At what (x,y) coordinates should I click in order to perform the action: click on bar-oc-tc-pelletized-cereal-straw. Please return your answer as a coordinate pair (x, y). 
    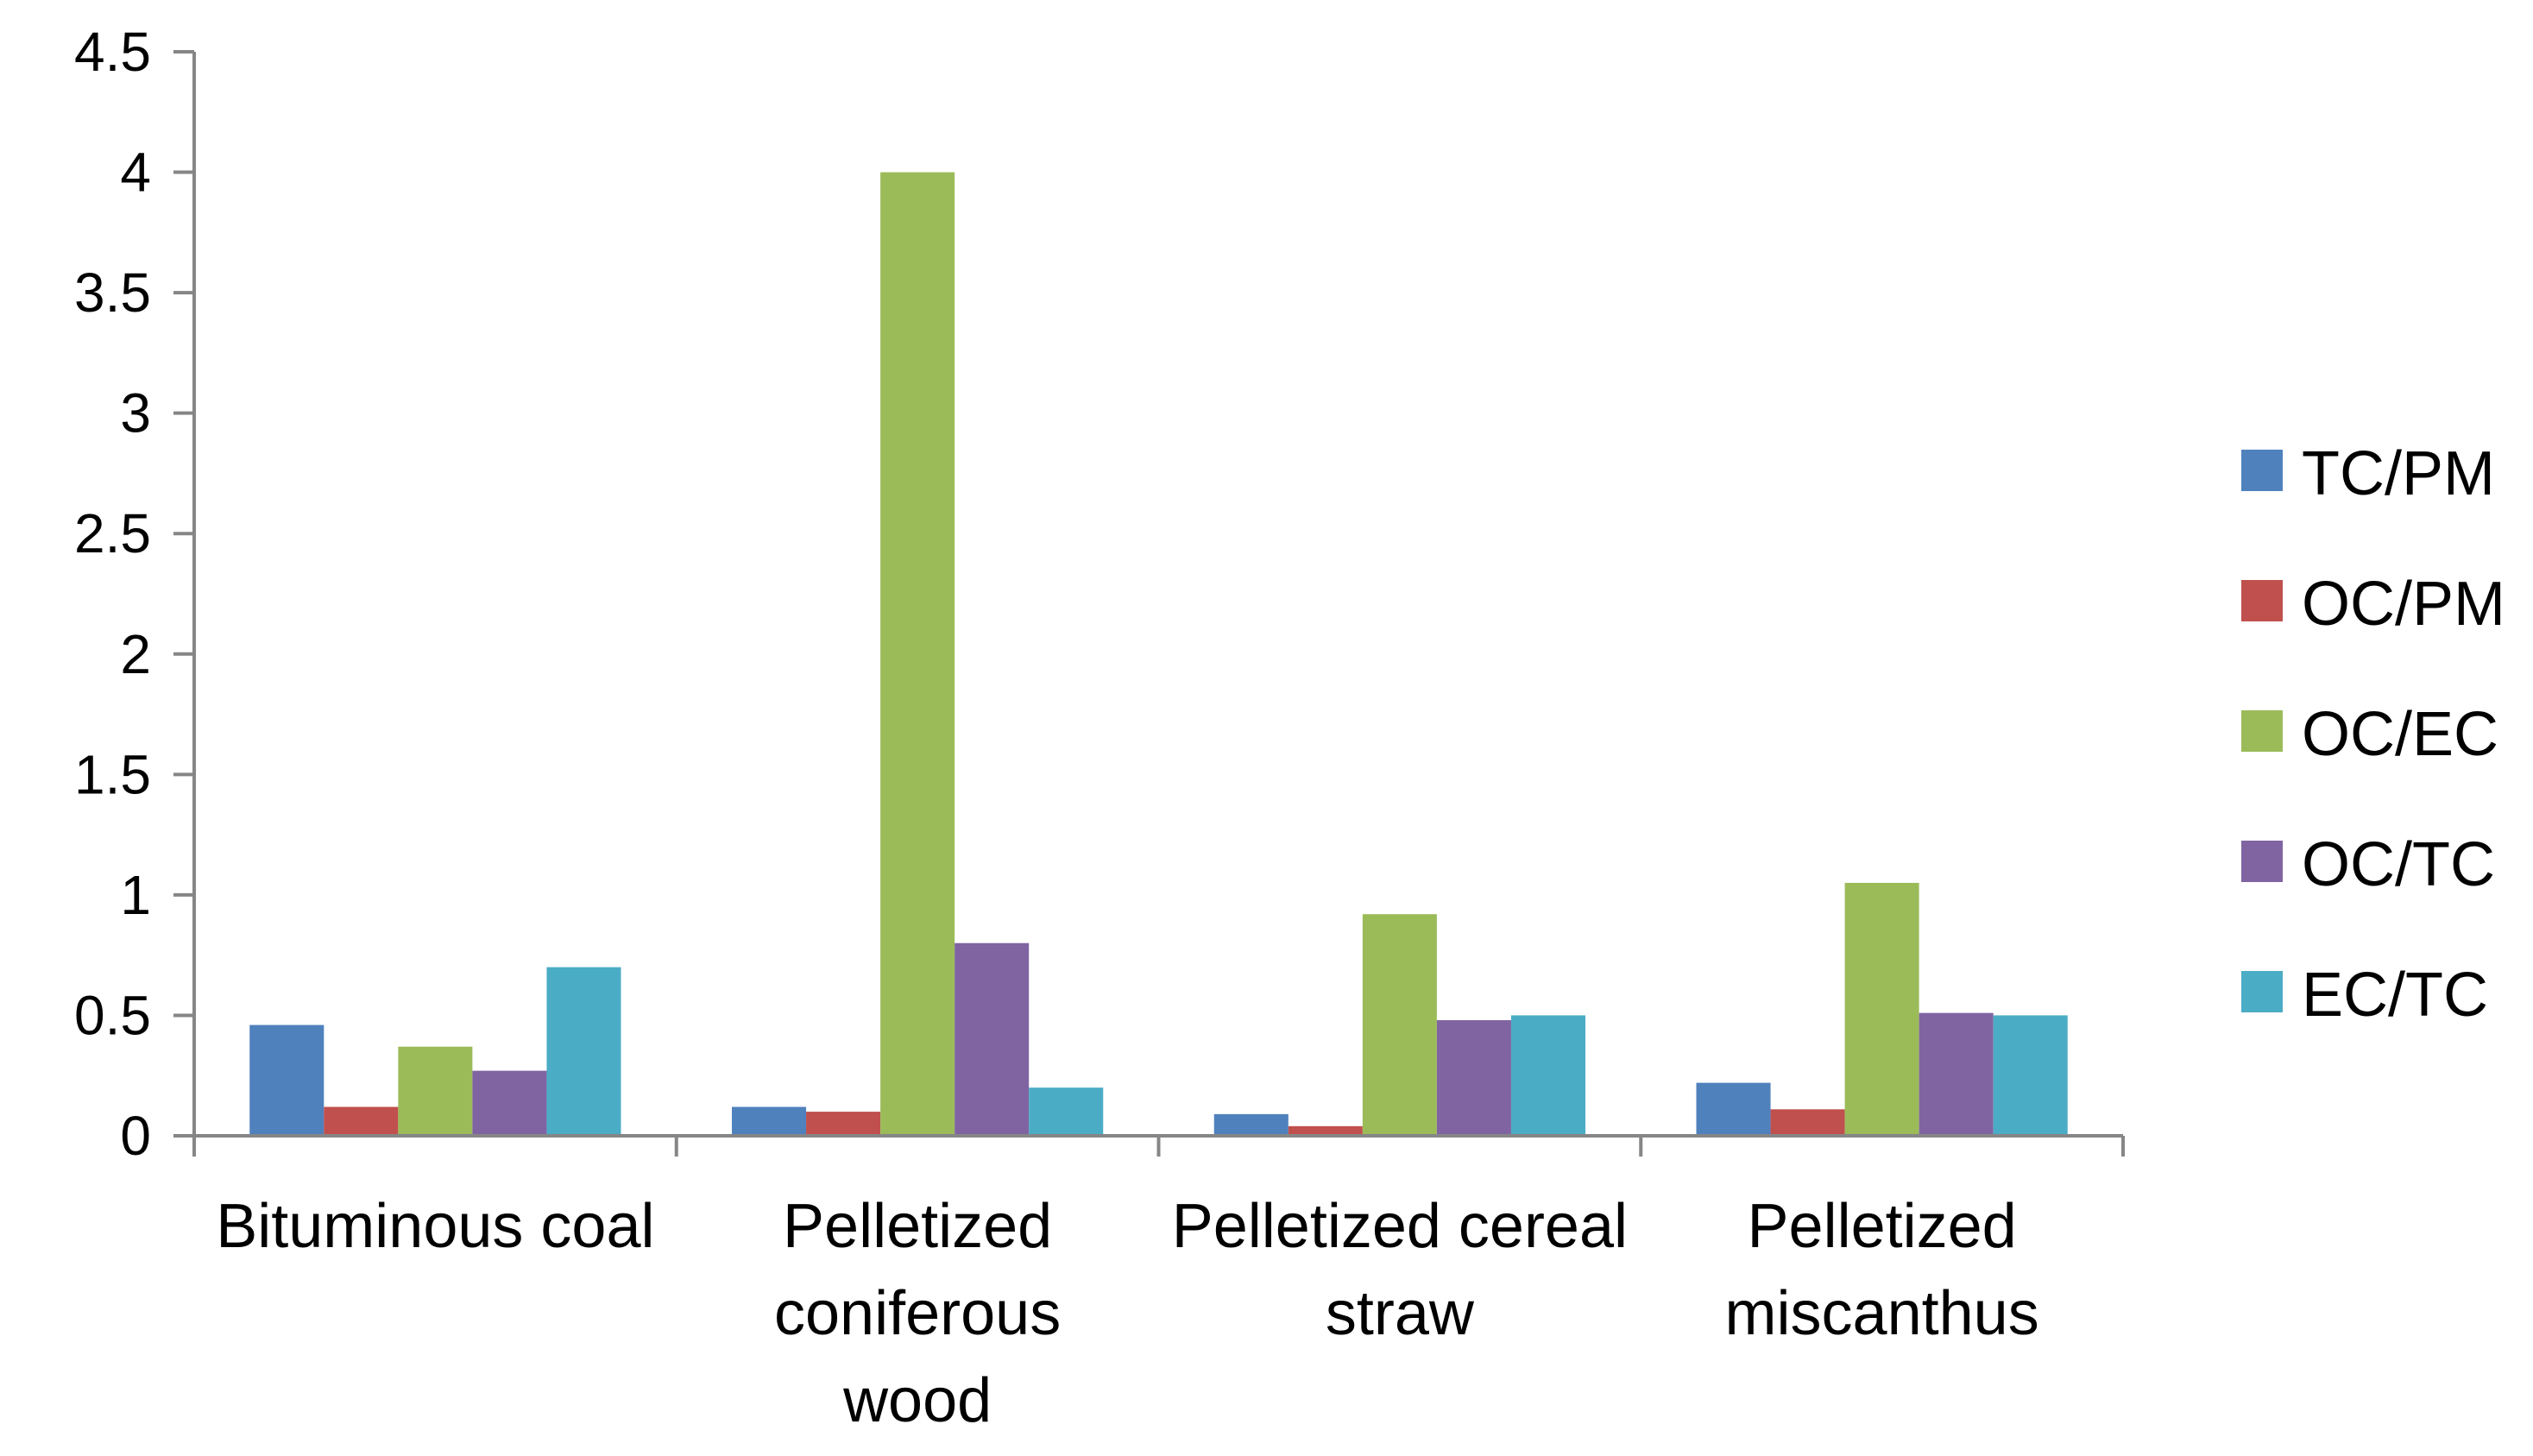
    Looking at the image, I should click on (1474, 1078).